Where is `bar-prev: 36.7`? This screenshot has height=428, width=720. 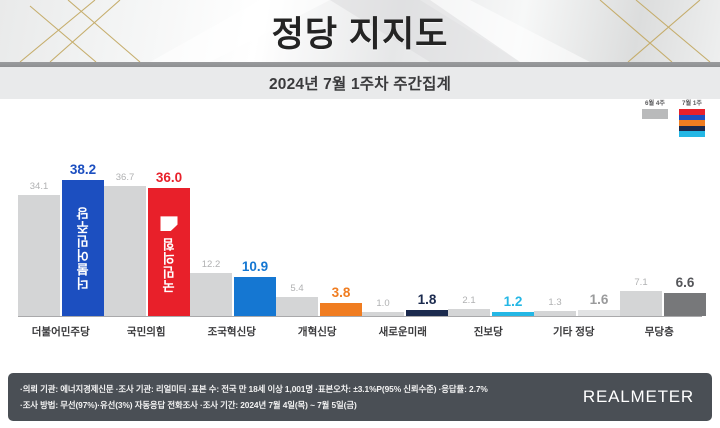 bar-prev: 36.7 is located at coordinates (125, 244).